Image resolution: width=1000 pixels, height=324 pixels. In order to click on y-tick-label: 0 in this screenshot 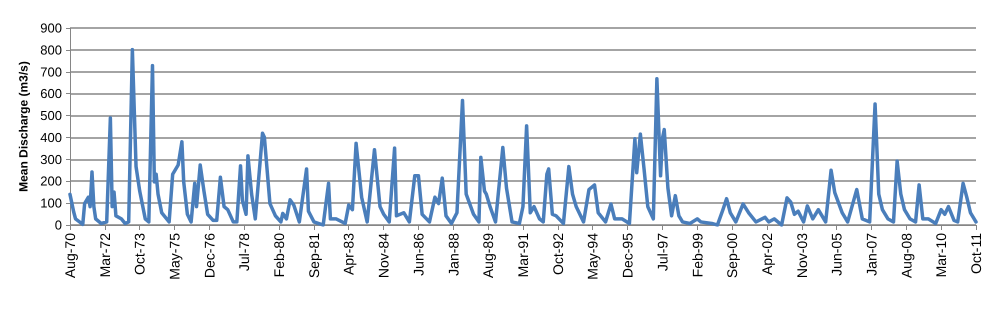, I will do `click(58, 225)`.